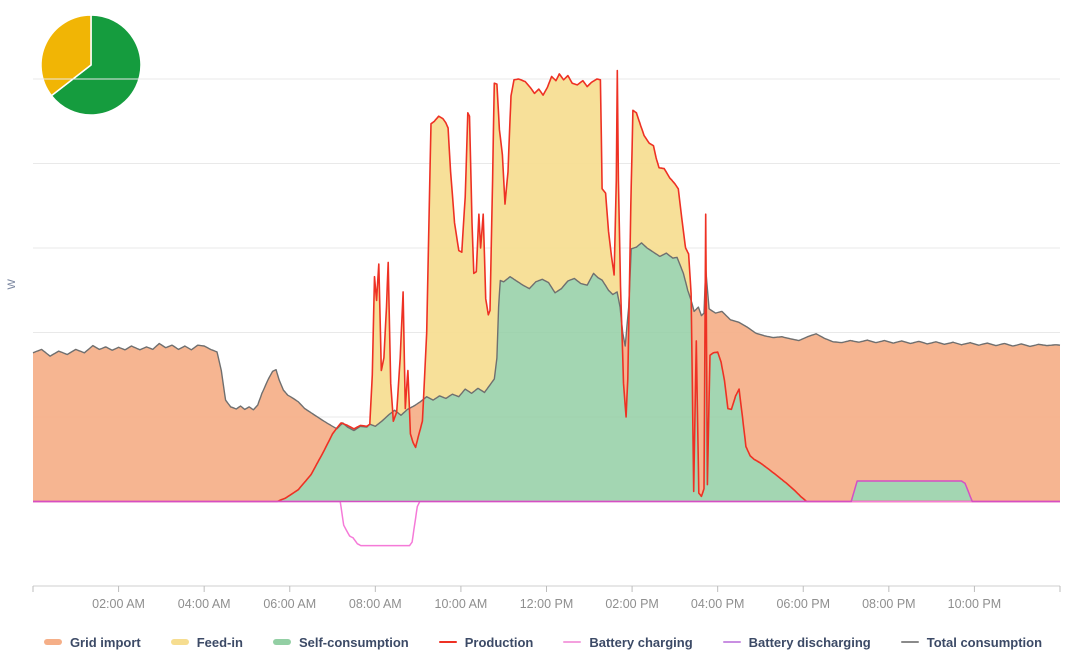 This screenshot has width=1086, height=657. Describe the element at coordinates (105, 642) in the screenshot. I see `legend-label: Grid import` at that location.